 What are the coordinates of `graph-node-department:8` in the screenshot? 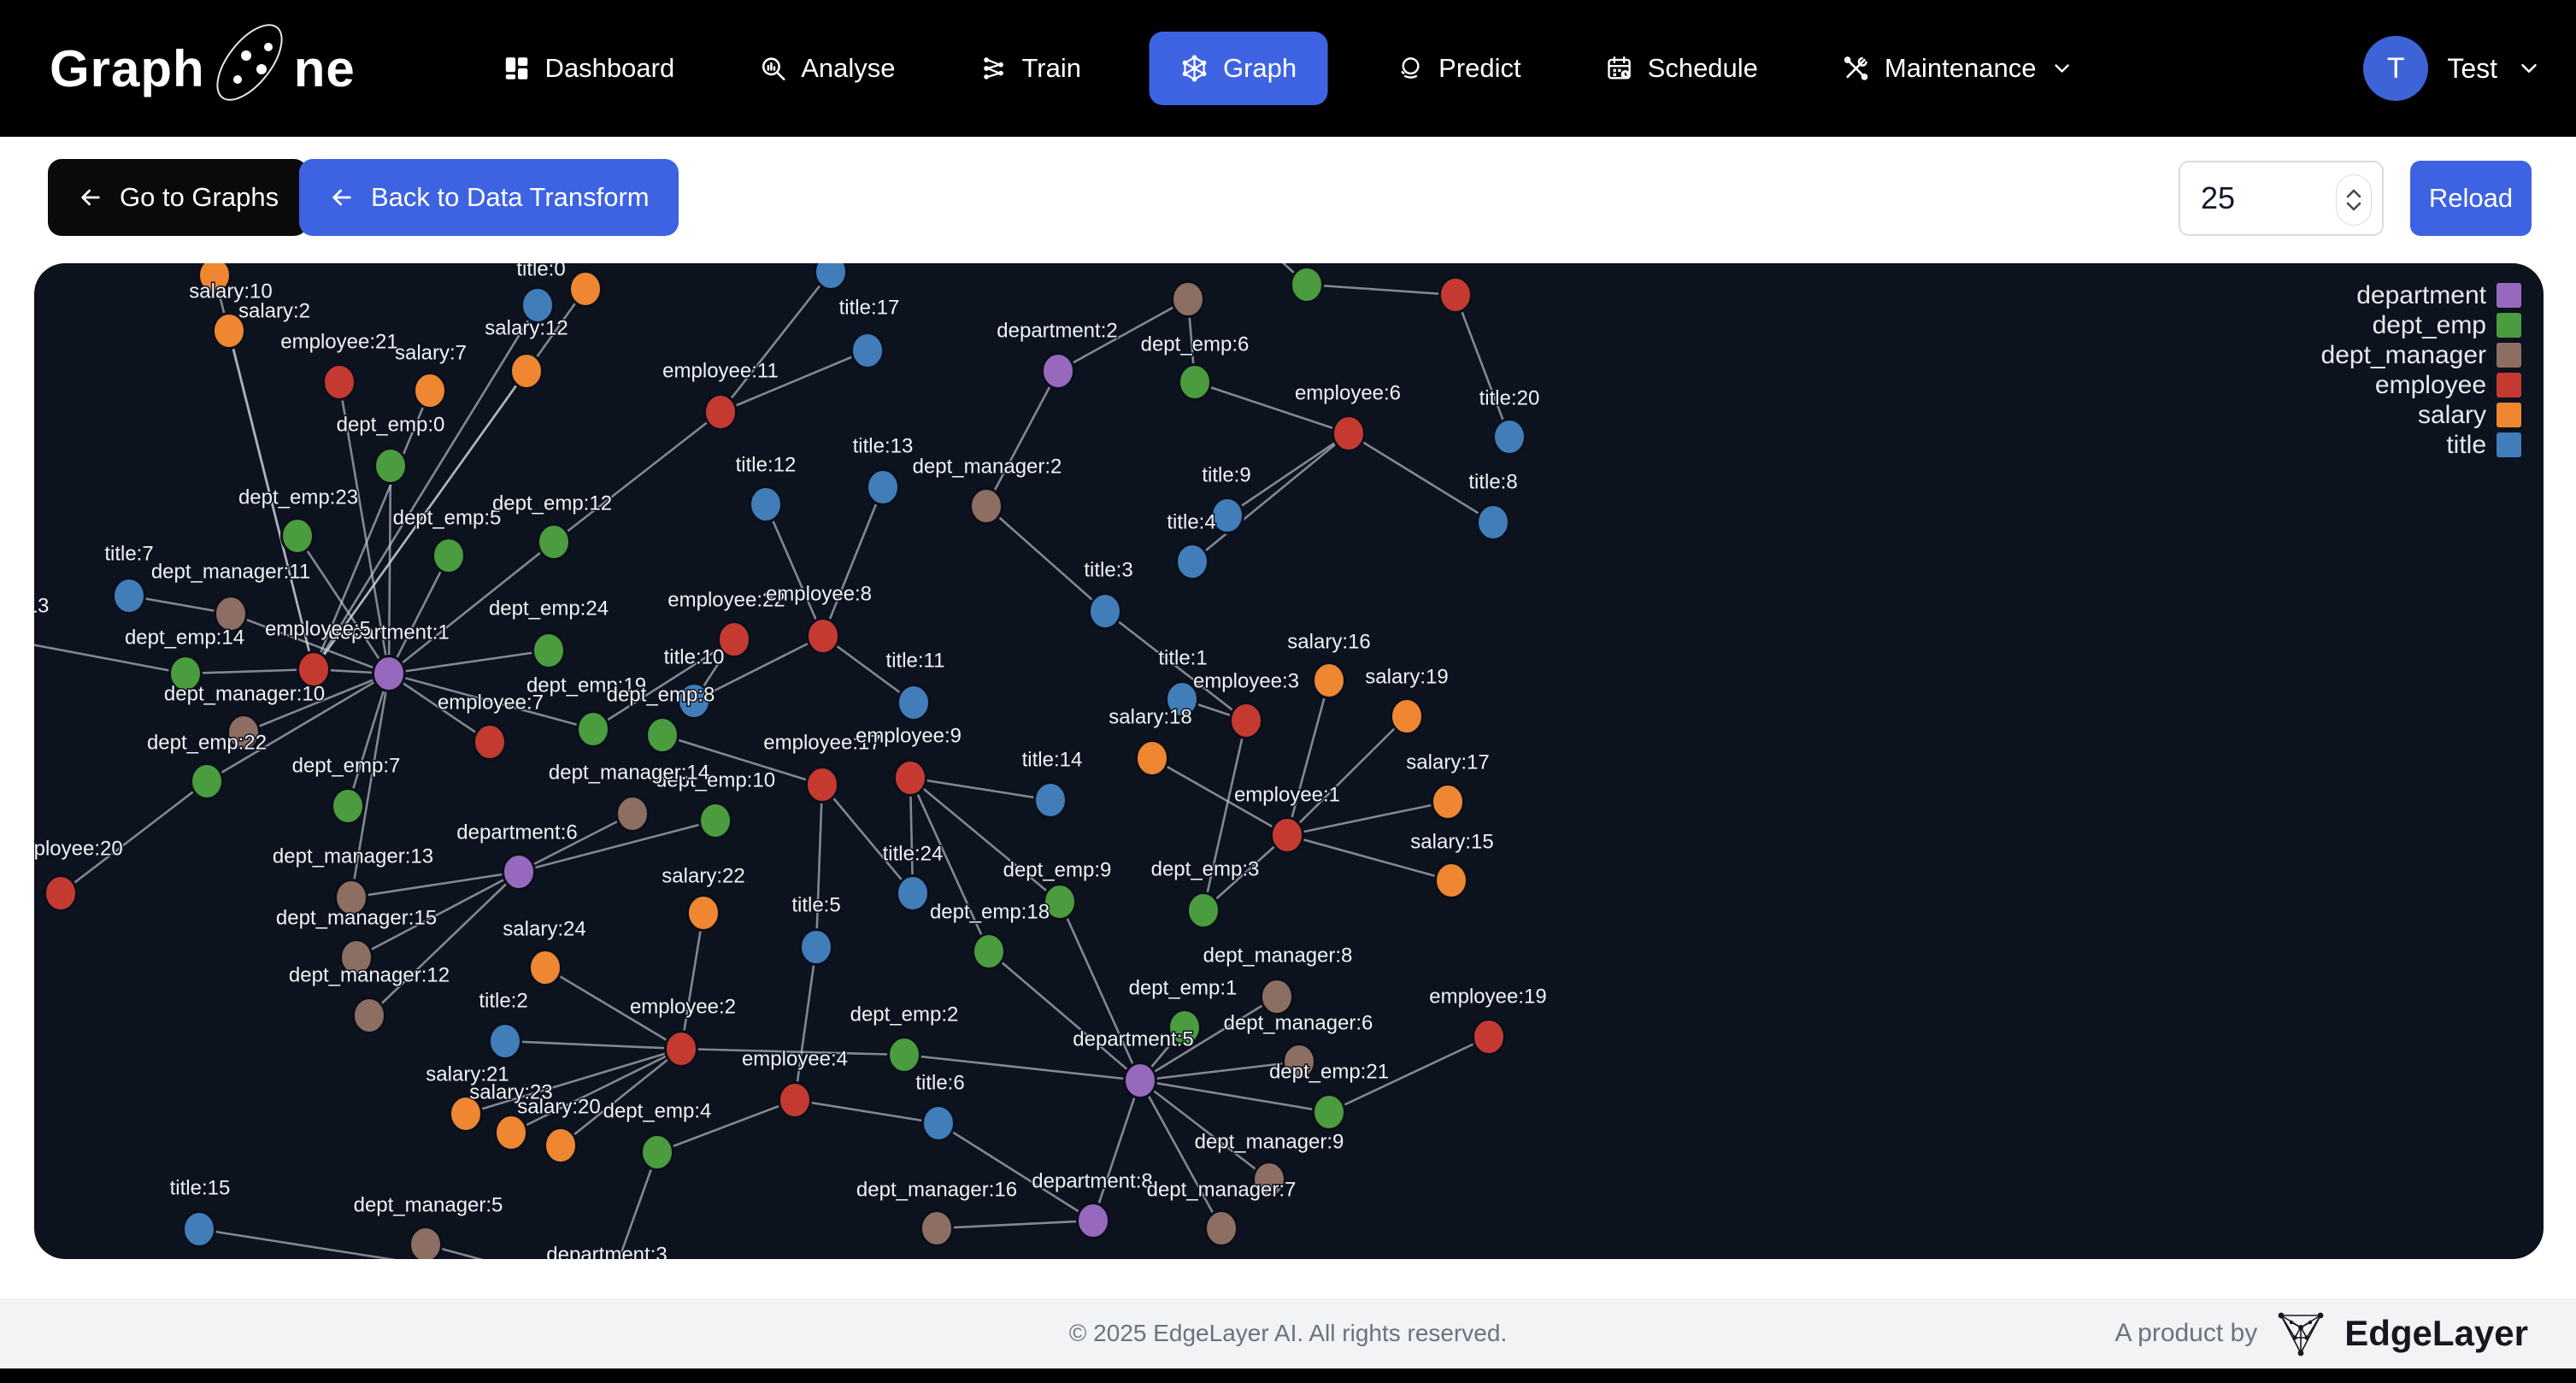 It's located at (1093, 1220).